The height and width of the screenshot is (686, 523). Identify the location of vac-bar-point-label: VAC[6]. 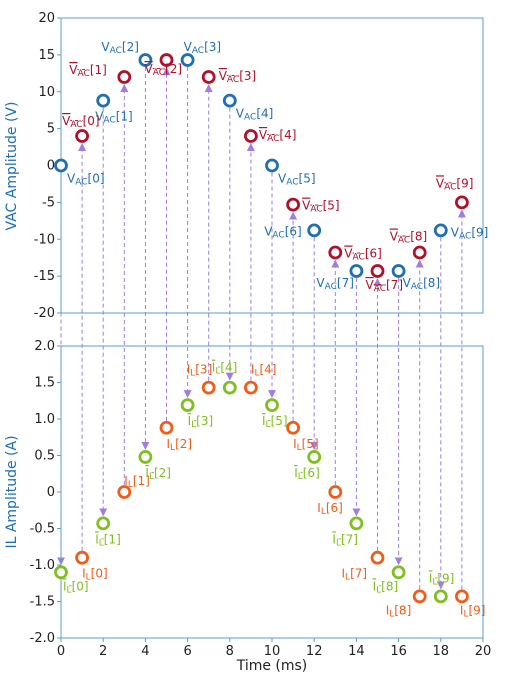
(363, 255).